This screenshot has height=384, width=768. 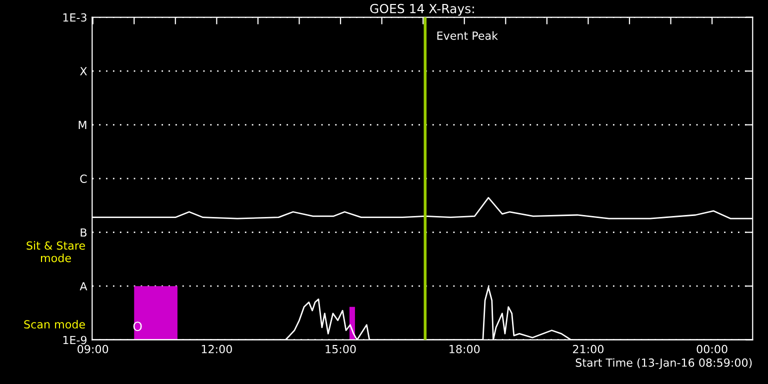 I want to click on y-tick-label: 1E-9, so click(x=75, y=340).